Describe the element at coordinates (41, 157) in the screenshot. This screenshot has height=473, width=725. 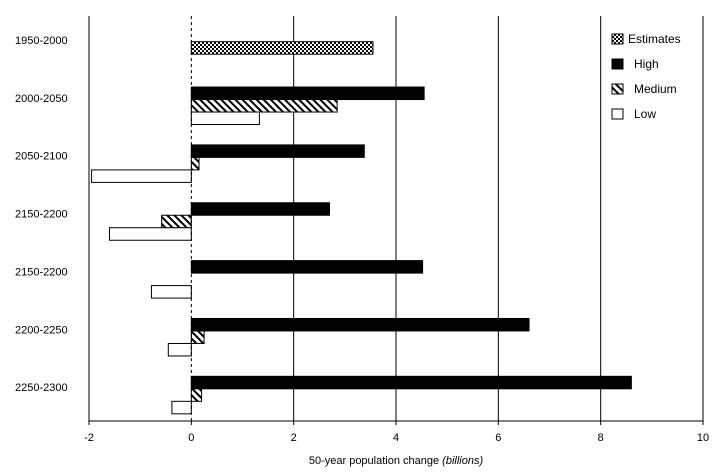
I see `category-label: 2050-2100` at that location.